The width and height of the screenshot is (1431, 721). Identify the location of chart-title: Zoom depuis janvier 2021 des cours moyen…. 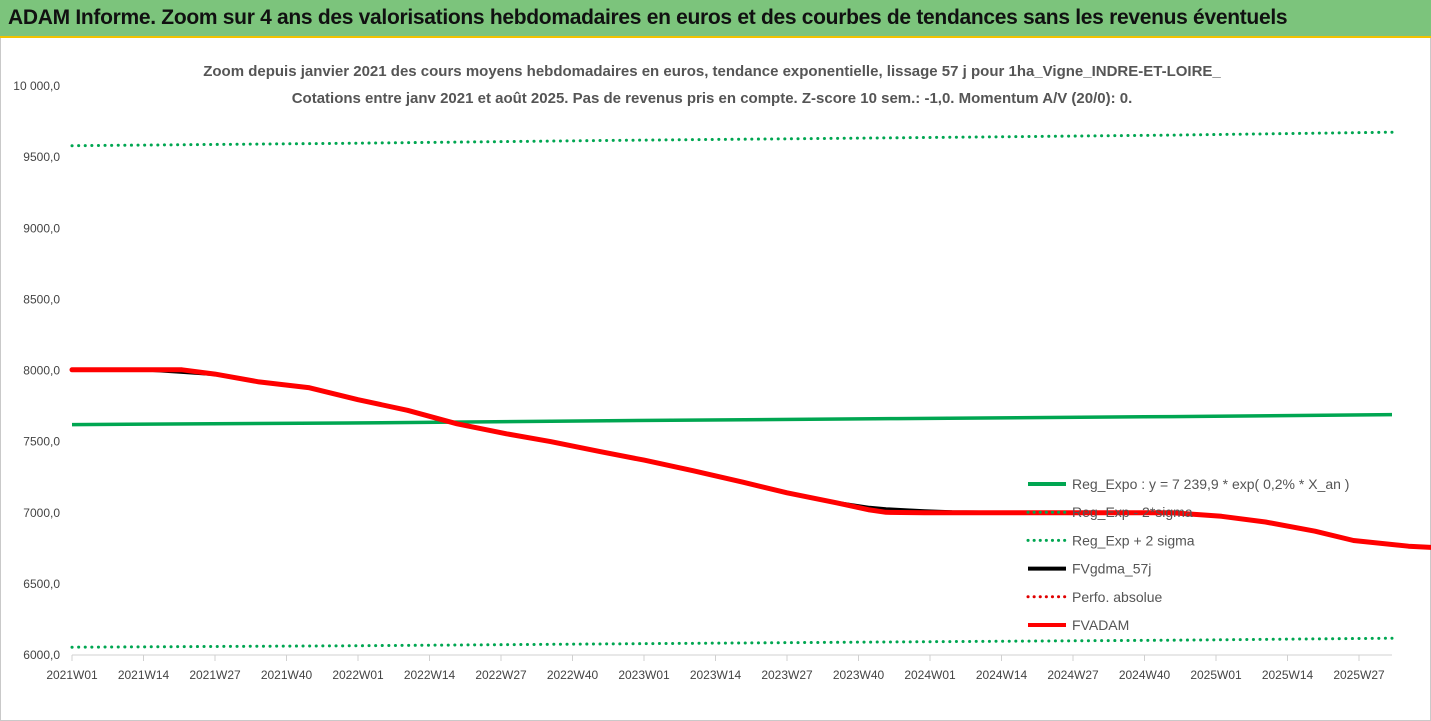
(712, 71).